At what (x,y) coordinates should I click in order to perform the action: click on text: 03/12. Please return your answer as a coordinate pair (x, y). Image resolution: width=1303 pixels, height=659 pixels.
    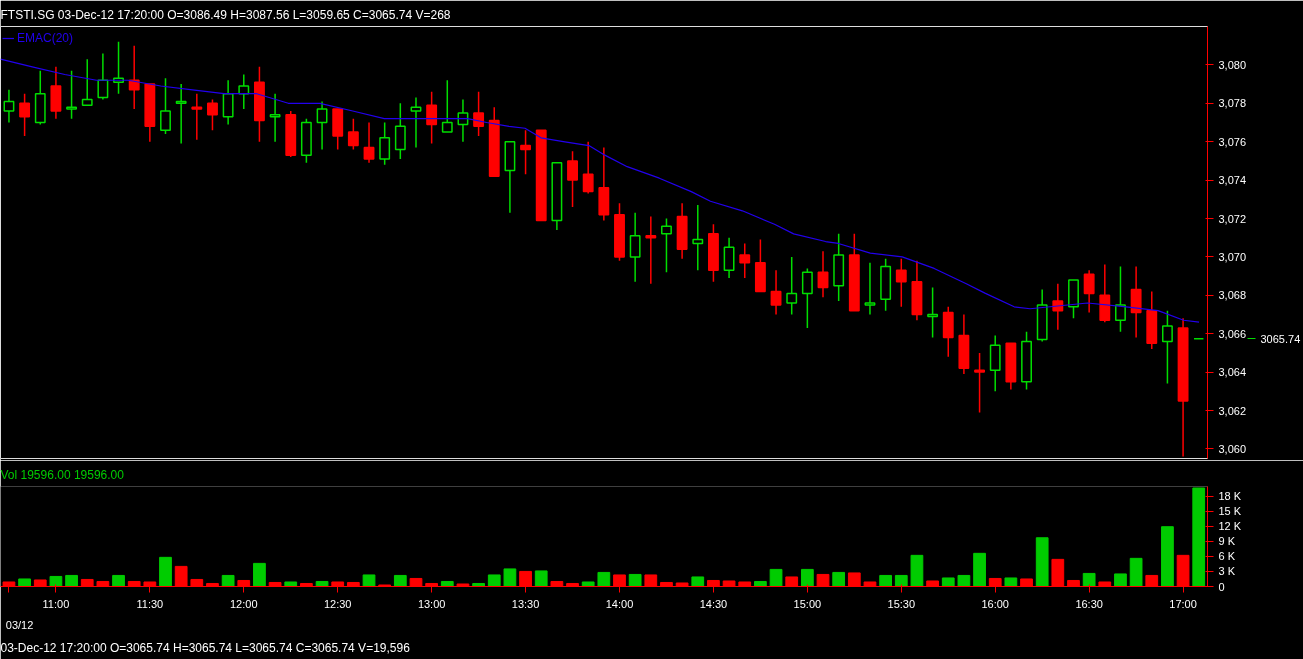
    Looking at the image, I should click on (19, 624).